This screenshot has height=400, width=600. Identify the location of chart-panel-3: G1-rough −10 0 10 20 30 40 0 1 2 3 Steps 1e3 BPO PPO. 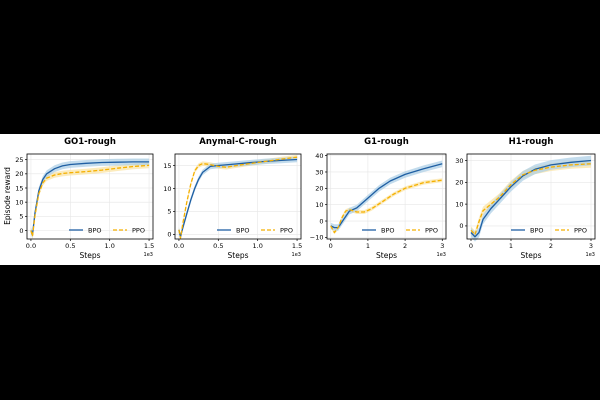
(378, 198).